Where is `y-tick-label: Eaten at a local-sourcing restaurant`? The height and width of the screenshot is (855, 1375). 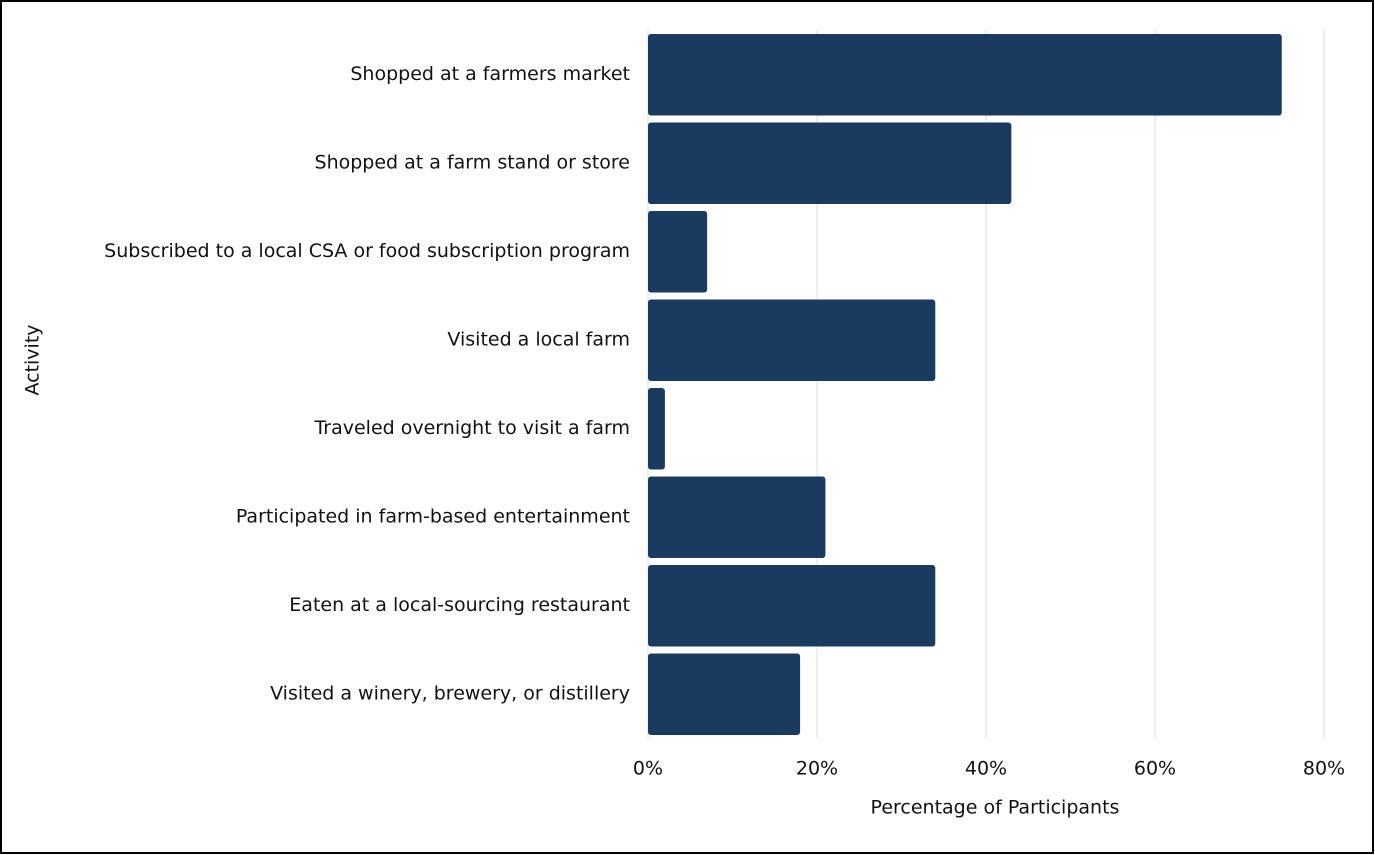 y-tick-label: Eaten at a local-sourcing restaurant is located at coordinates (459, 605).